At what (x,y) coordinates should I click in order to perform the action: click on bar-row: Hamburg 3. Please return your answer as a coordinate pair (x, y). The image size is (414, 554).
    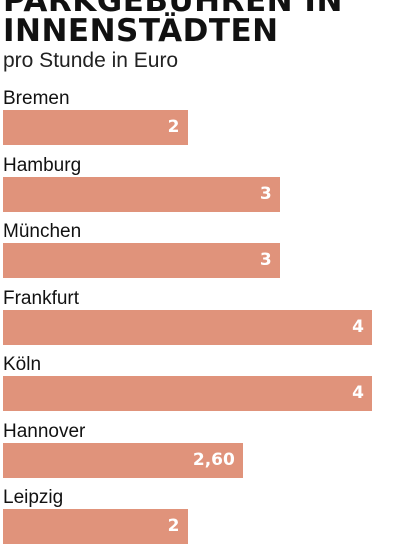
    Looking at the image, I should click on (203, 188).